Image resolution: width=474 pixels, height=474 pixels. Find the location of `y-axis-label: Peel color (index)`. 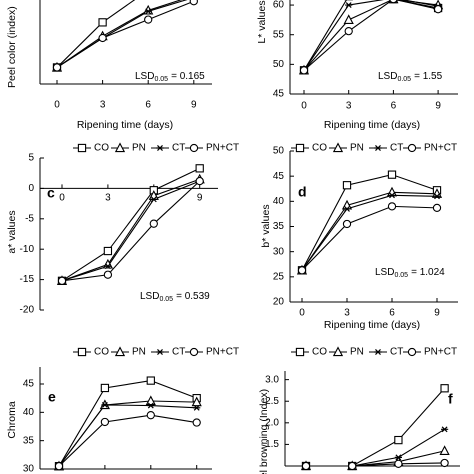

y-axis-label: Peel color (index) is located at coordinates (12, 47).